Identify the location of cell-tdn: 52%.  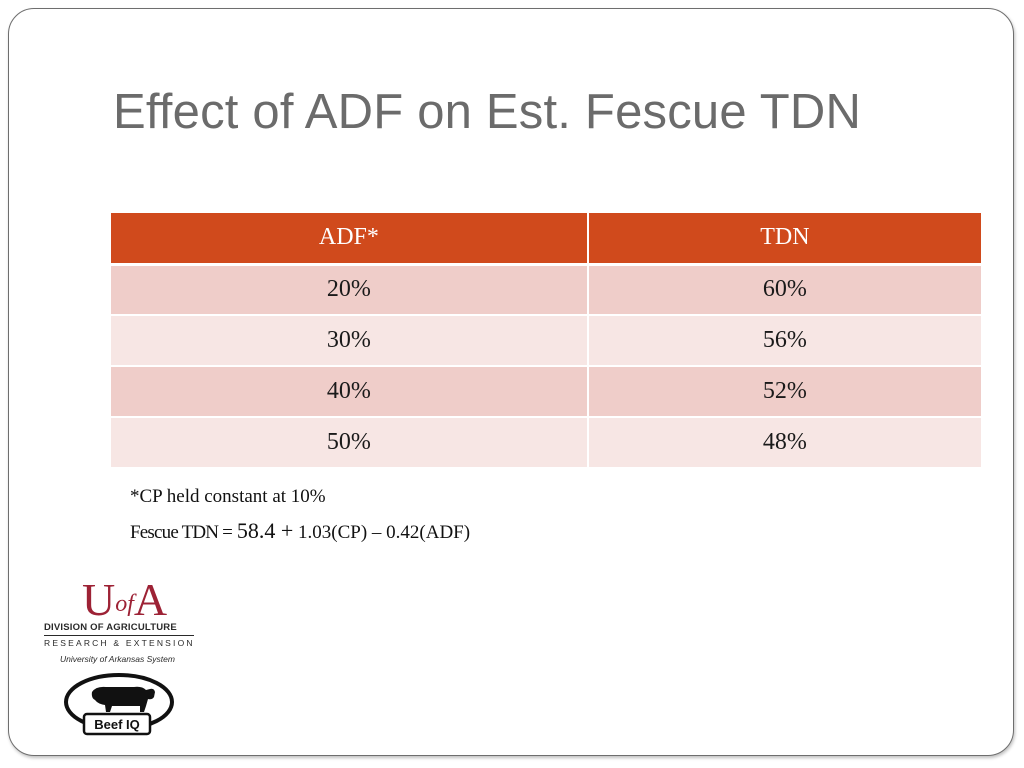
(784, 392).